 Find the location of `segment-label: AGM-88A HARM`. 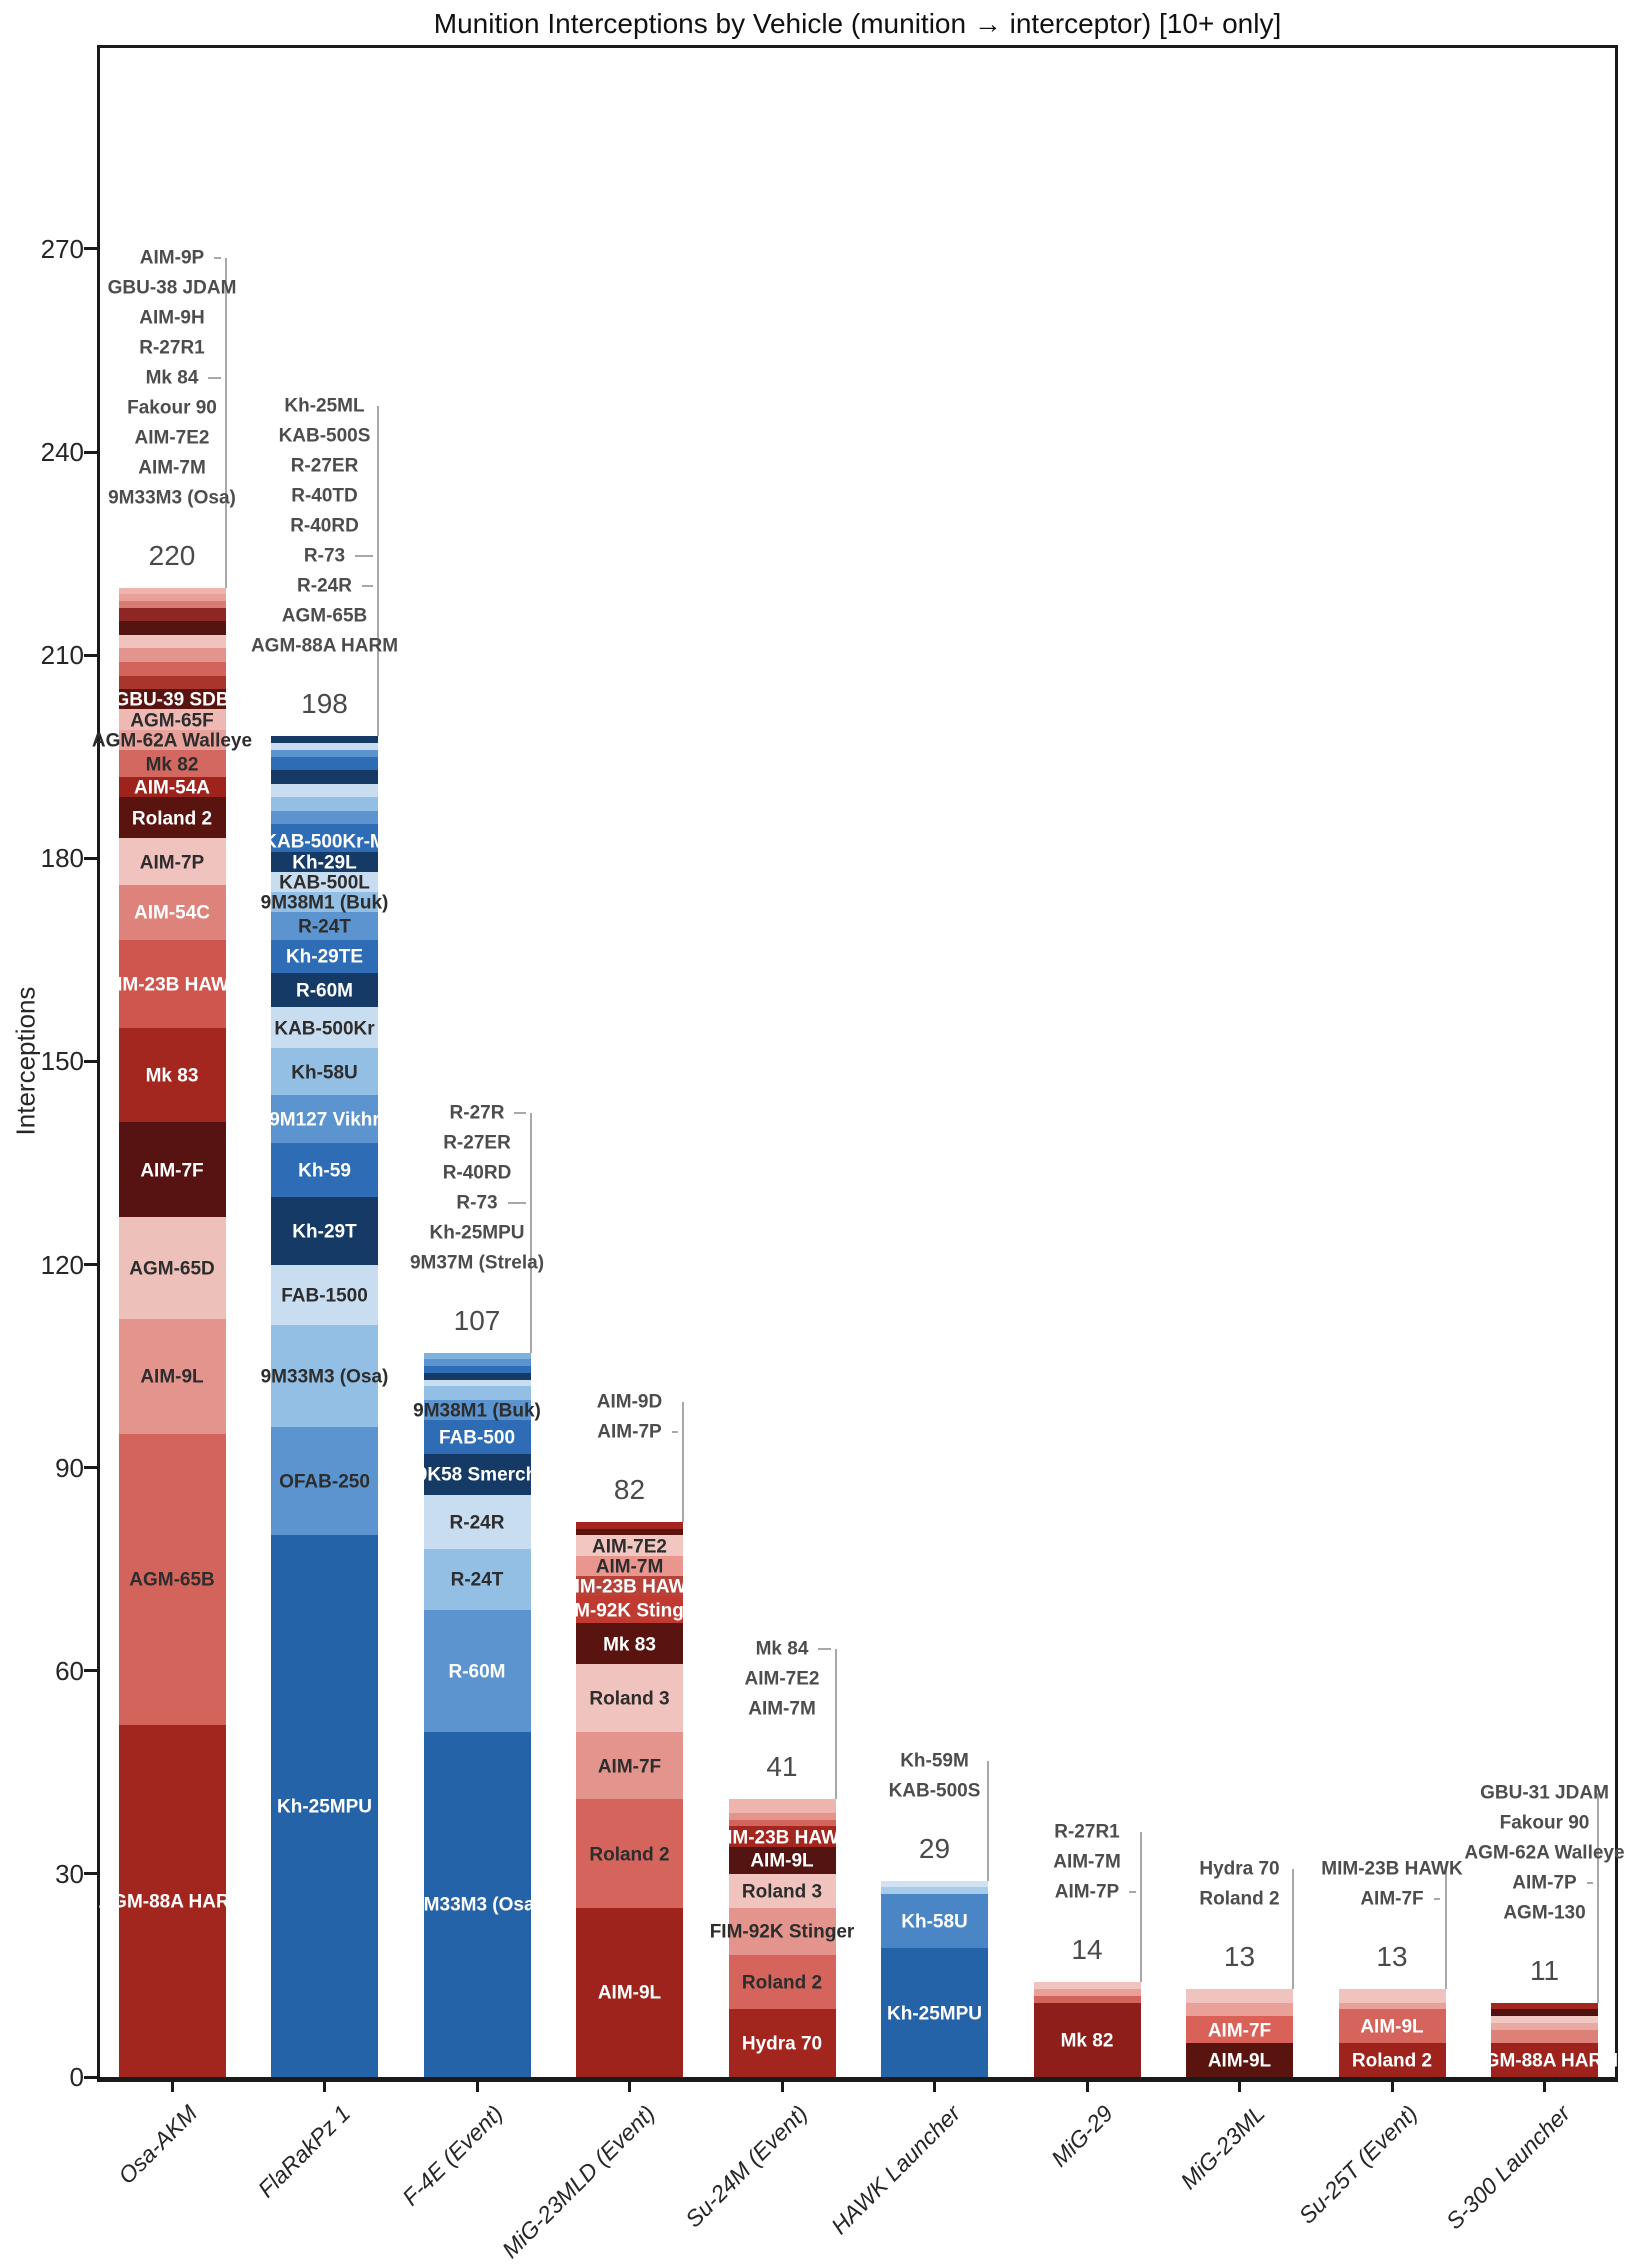

segment-label: AGM-88A HARM is located at coordinates (172, 1902).